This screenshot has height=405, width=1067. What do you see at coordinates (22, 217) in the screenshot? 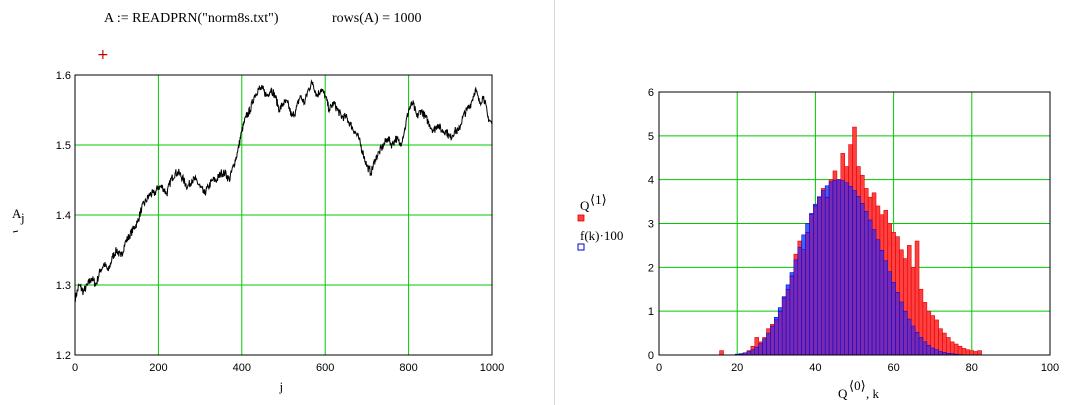
I see `y-axis-label-subscript: j` at bounding box center [22, 217].